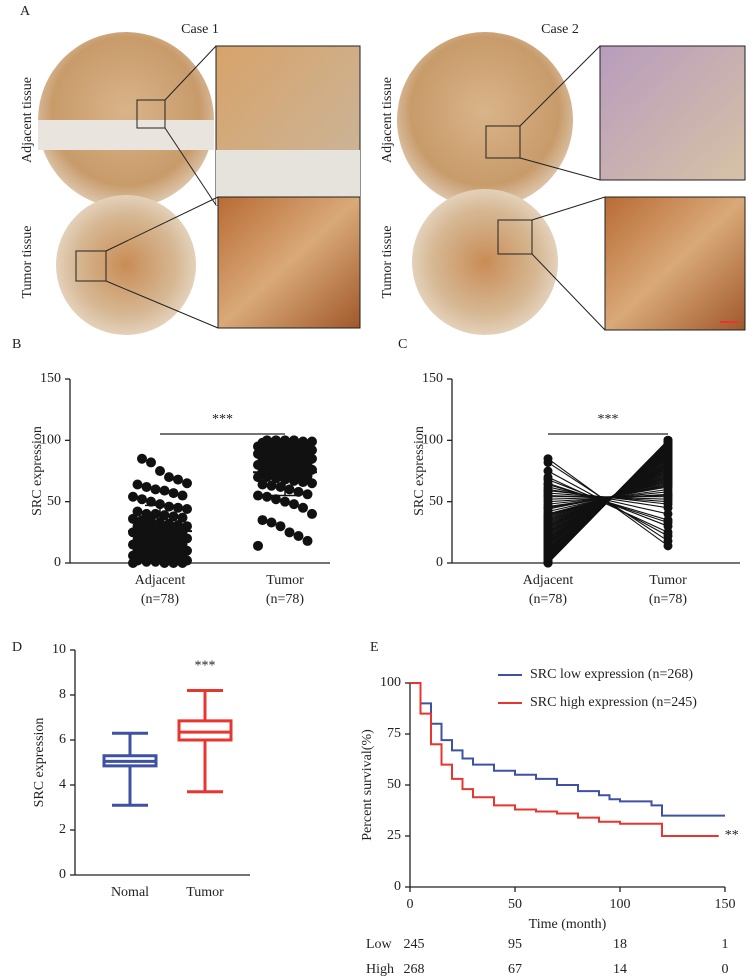 The height and width of the screenshot is (980, 756). Describe the element at coordinates (59, 649) in the screenshot. I see `y-tick-label: 10` at that location.